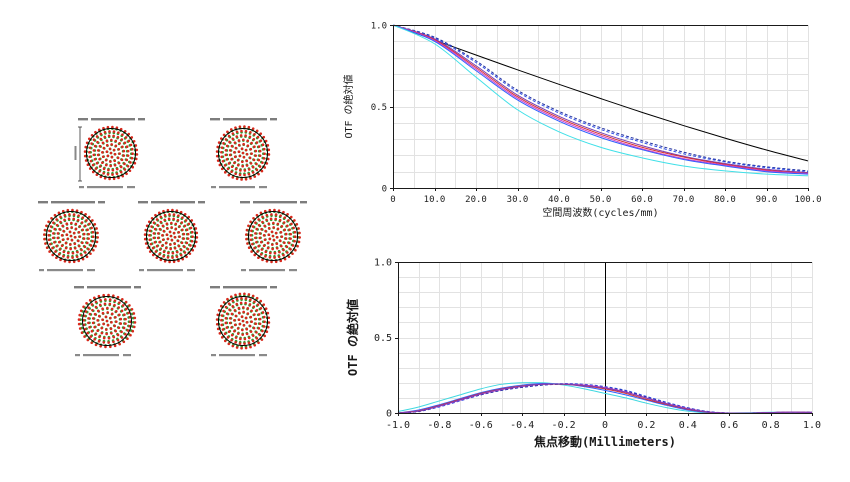  I want to click on y-tick-labels: 0 0.5 1.0, so click(383, 339).